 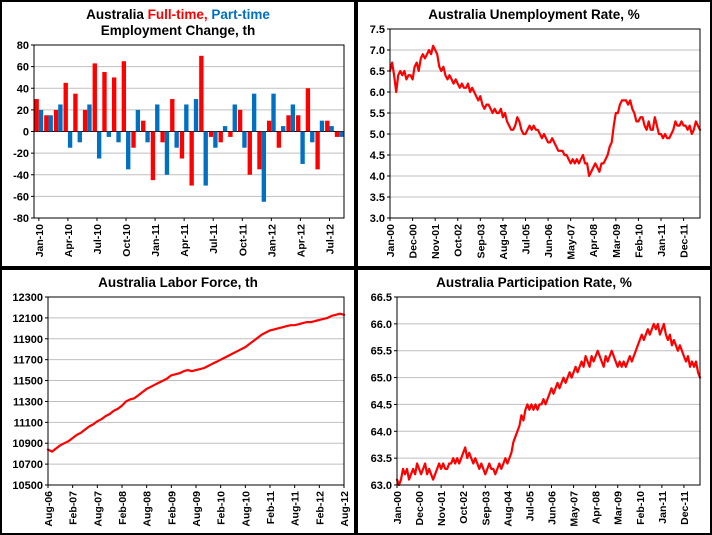 What do you see at coordinates (177, 14) in the screenshot?
I see `title-part-full-time: Full-time,` at bounding box center [177, 14].